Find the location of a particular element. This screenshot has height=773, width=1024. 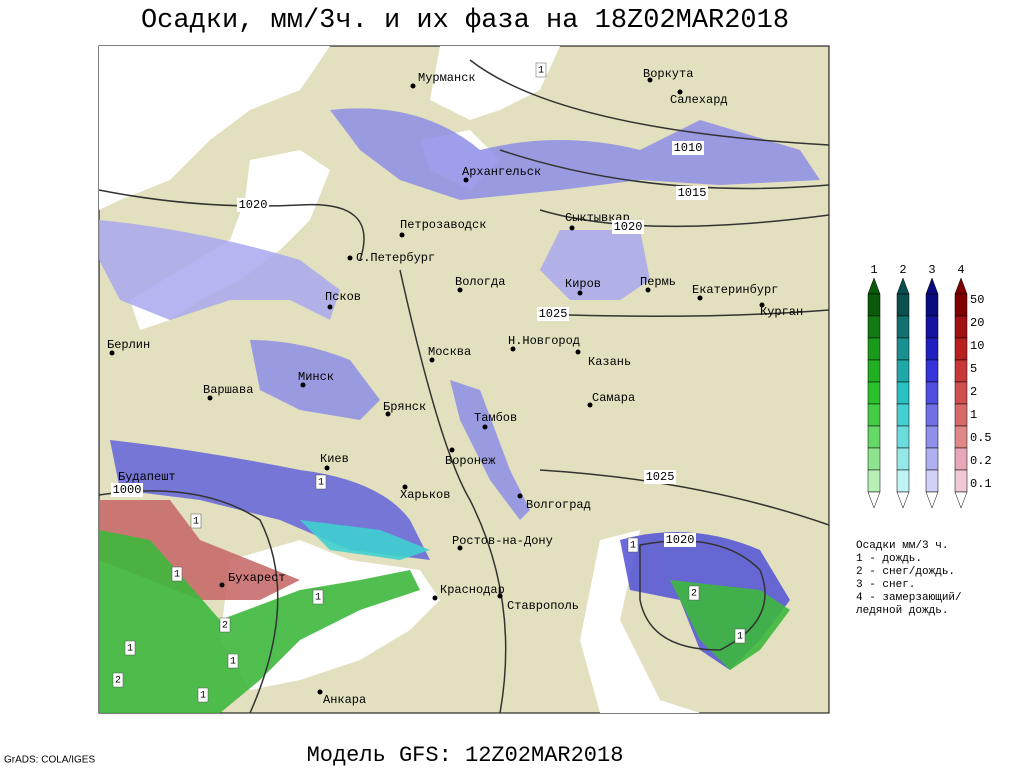

city-label: Харьков is located at coordinates (425, 495).